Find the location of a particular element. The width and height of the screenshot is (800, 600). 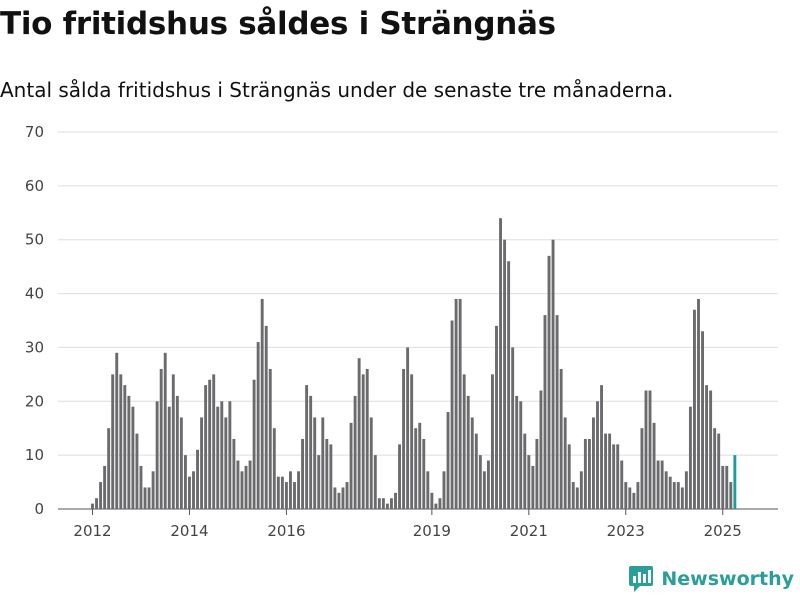

x-tick-label: 2021 is located at coordinates (529, 531).